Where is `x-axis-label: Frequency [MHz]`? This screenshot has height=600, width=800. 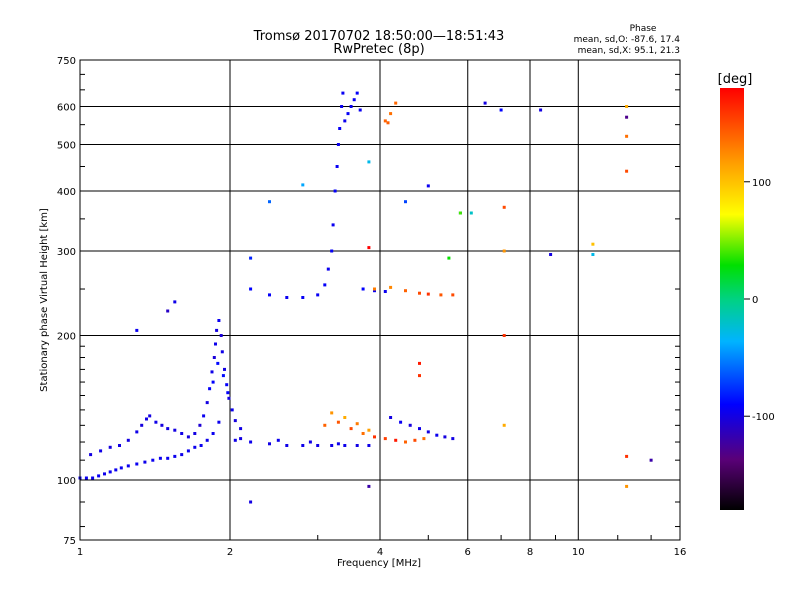
x-axis-label: Frequency [MHz] is located at coordinates (379, 563).